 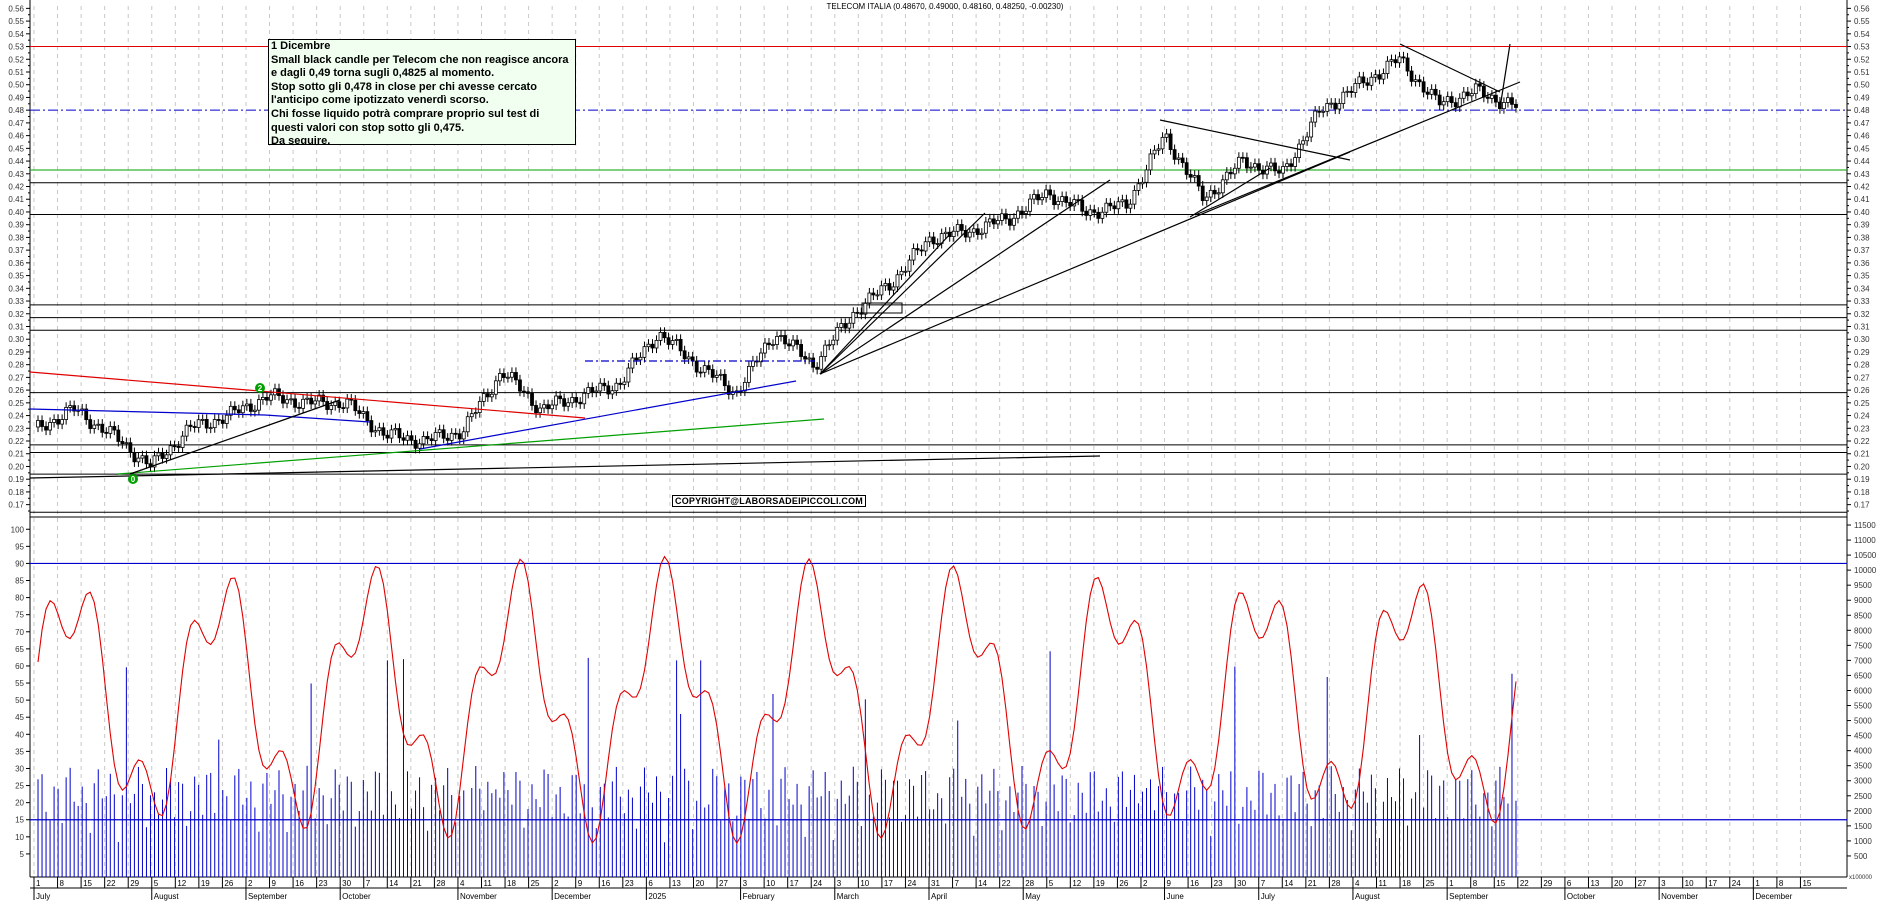 What do you see at coordinates (1145, 883) in the screenshot?
I see `svg-text: 2` at bounding box center [1145, 883].